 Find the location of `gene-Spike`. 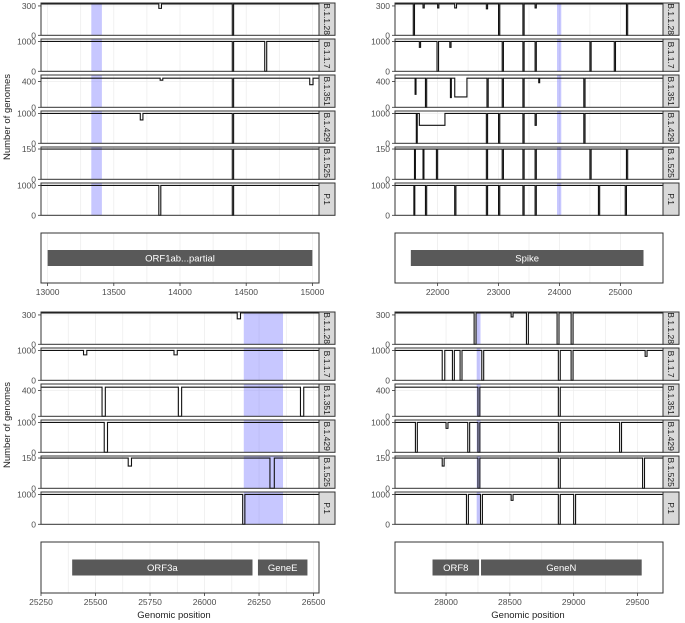

gene-Spike is located at coordinates (527, 258).